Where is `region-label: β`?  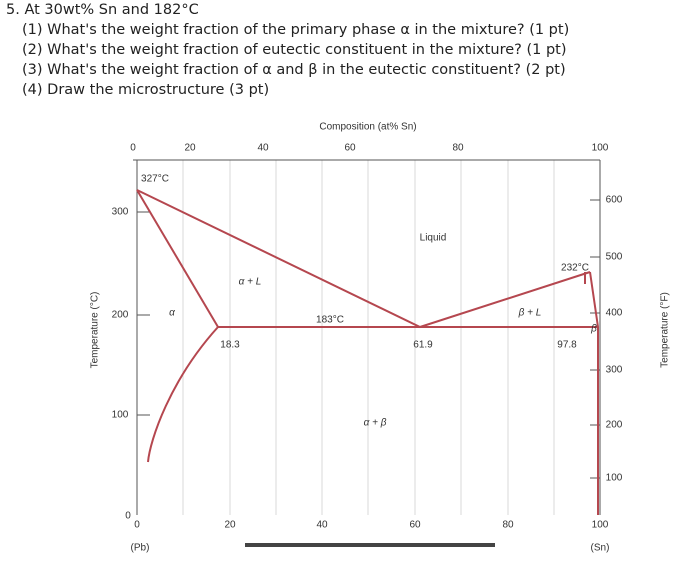
region-label: β is located at coordinates (593, 329).